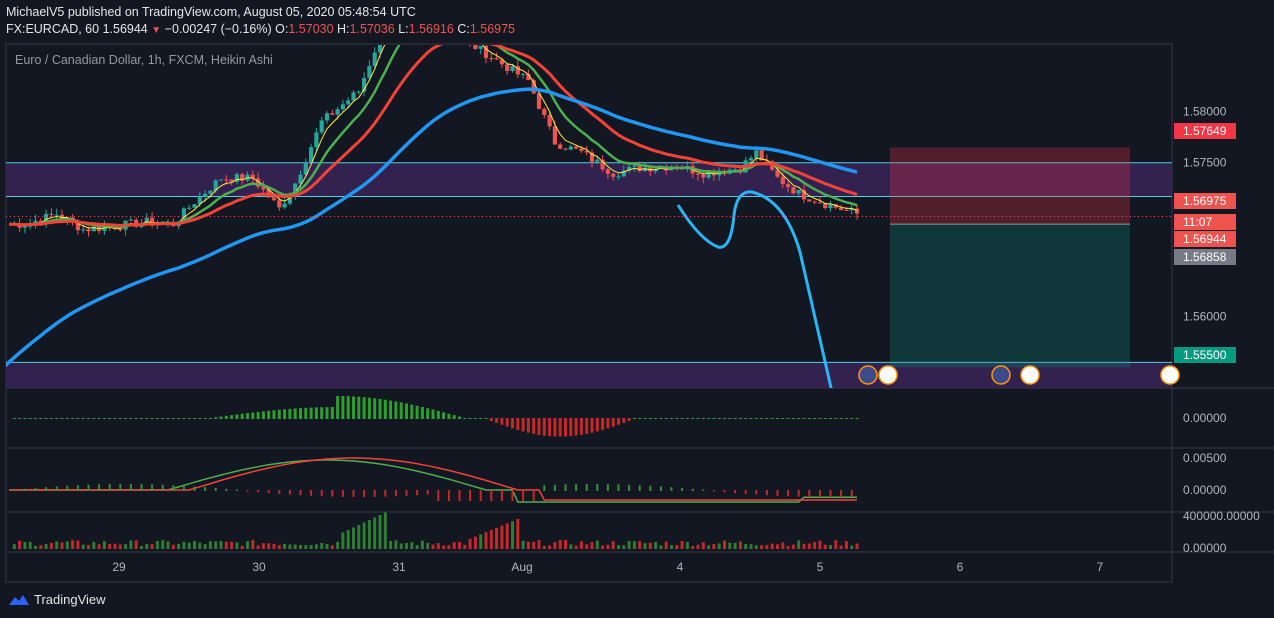 The width and height of the screenshot is (1274, 618). I want to click on low-value: 1.56916, so click(431, 29).